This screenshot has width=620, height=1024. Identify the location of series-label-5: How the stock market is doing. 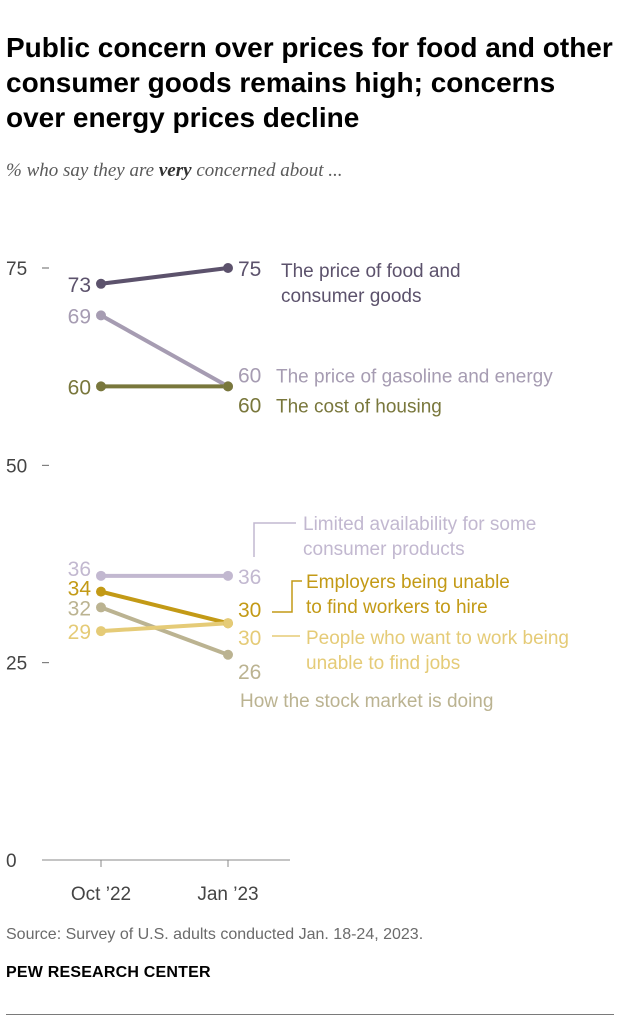
(366, 701).